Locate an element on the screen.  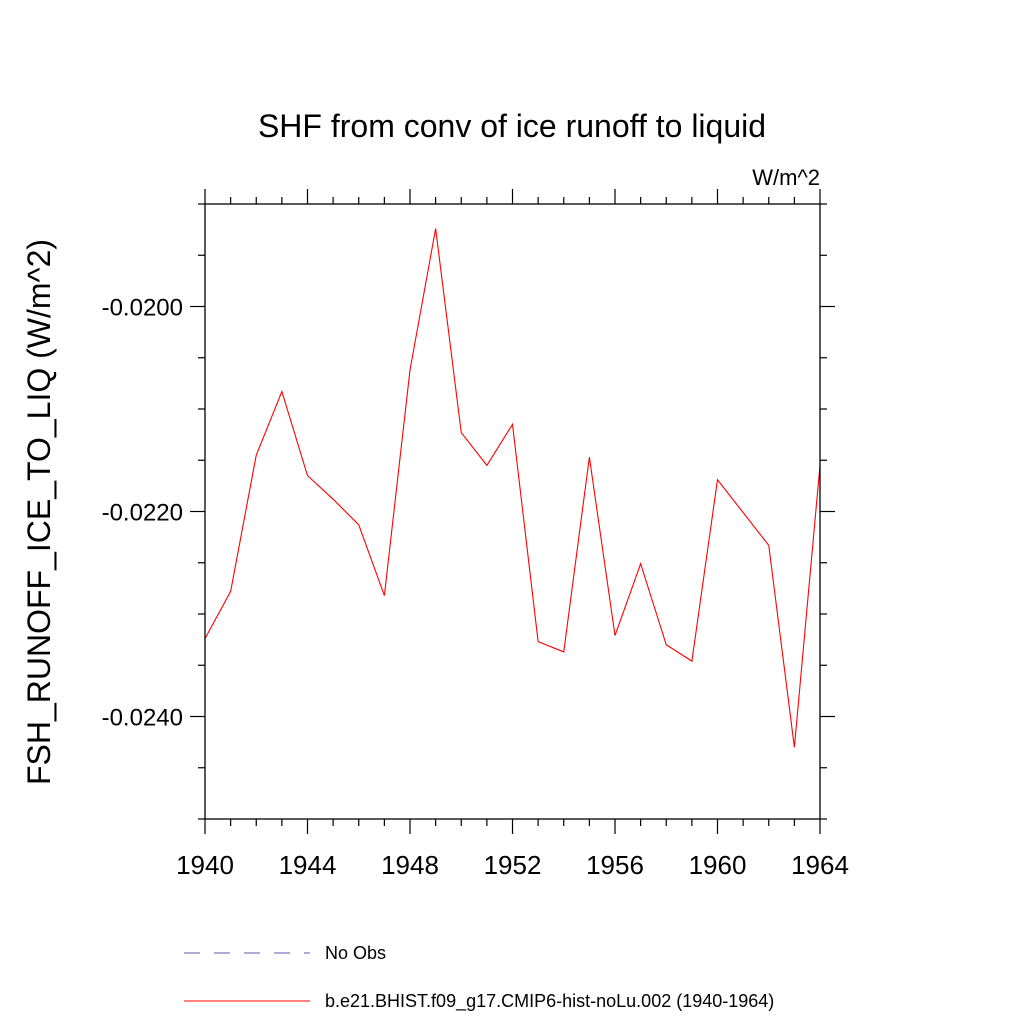
y-tick-label: -0.0200 is located at coordinates (142, 308).